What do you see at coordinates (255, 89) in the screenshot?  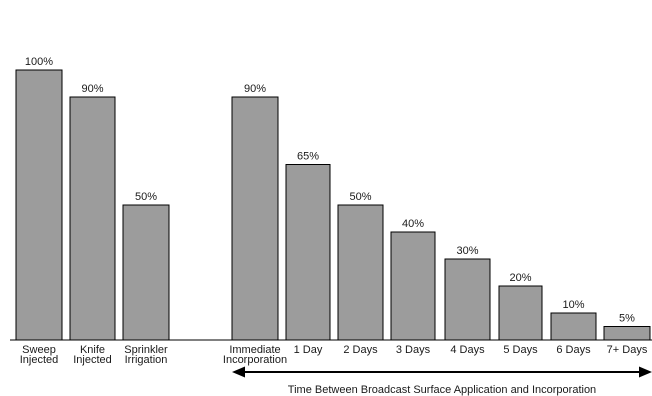 I see `value-label-3: 90%` at bounding box center [255, 89].